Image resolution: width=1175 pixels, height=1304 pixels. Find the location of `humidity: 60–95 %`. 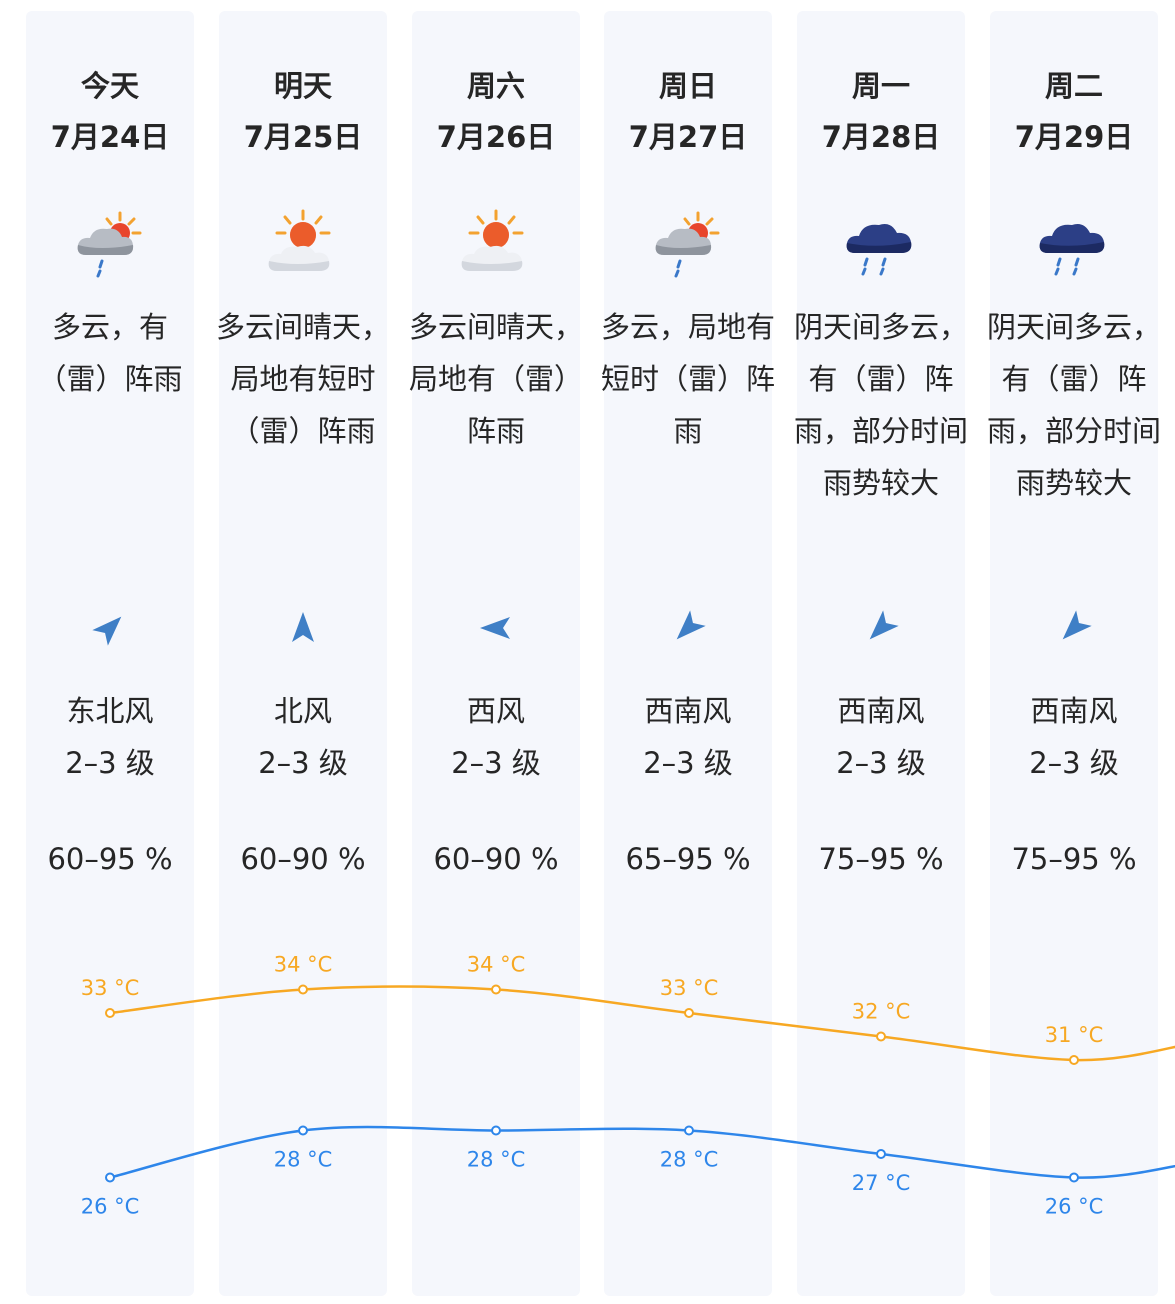

humidity: 60–95 % is located at coordinates (110, 859).